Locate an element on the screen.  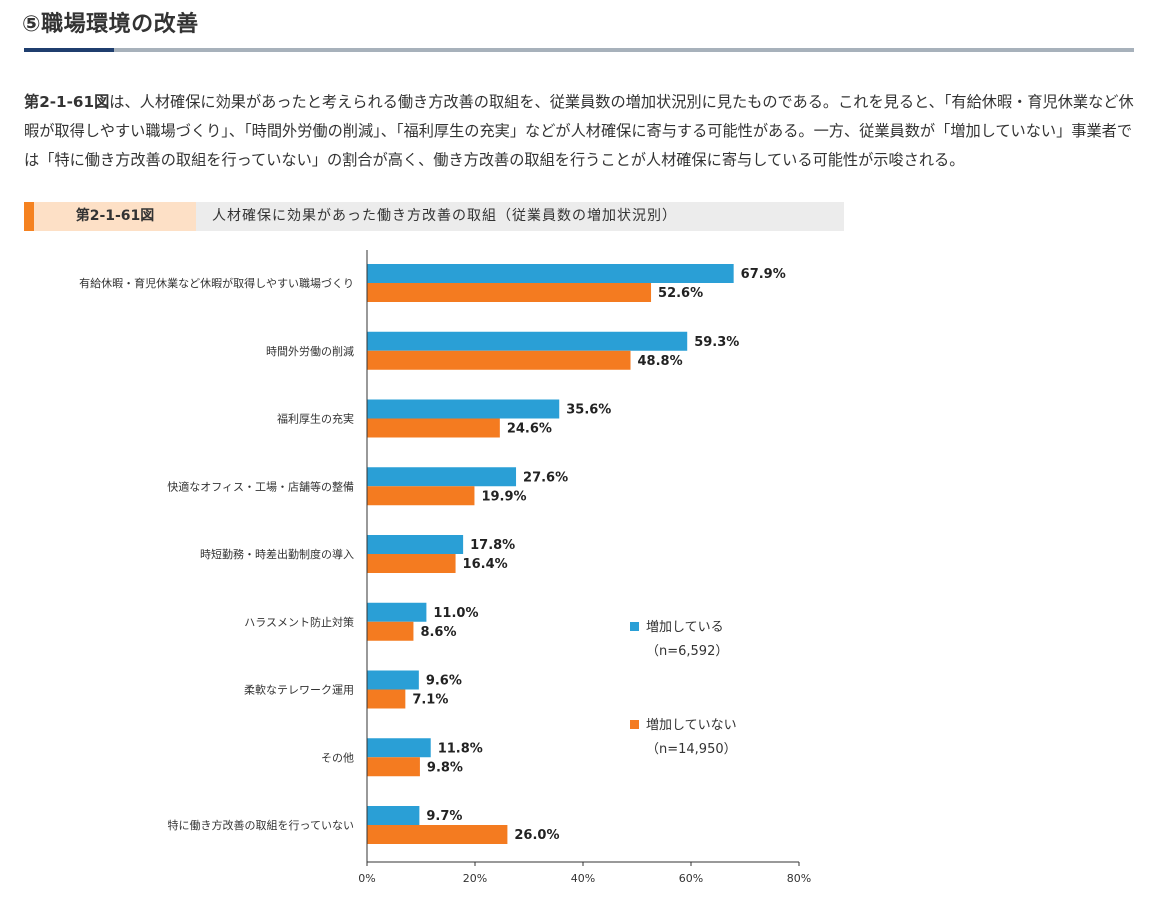
data-label: 24.6% is located at coordinates (529, 429).